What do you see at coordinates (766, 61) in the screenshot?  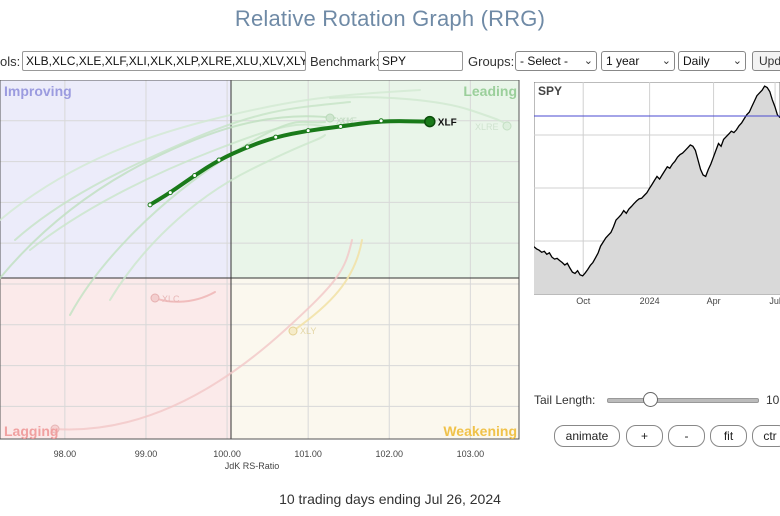 I see `update-button: Upd` at bounding box center [766, 61].